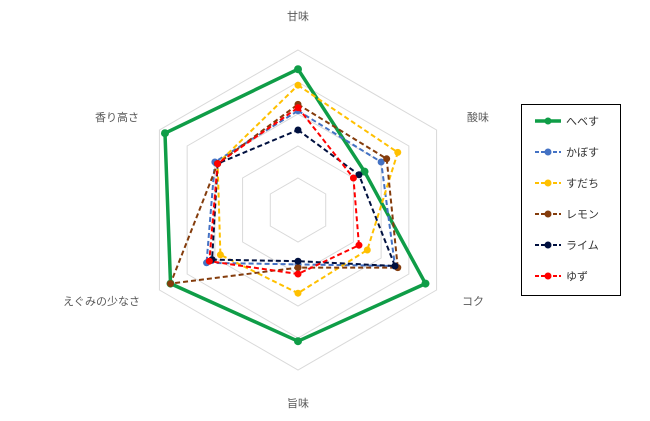 The height and width of the screenshot is (421, 650). I want to click on legend-label-1: かぼす, so click(582, 152).